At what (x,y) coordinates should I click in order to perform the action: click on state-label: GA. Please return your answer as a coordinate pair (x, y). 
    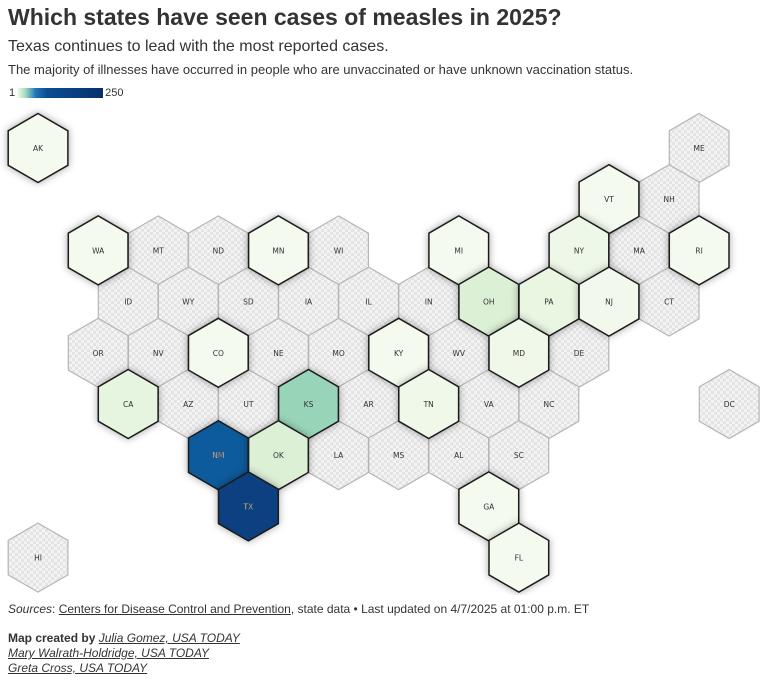
    Looking at the image, I should click on (489, 506).